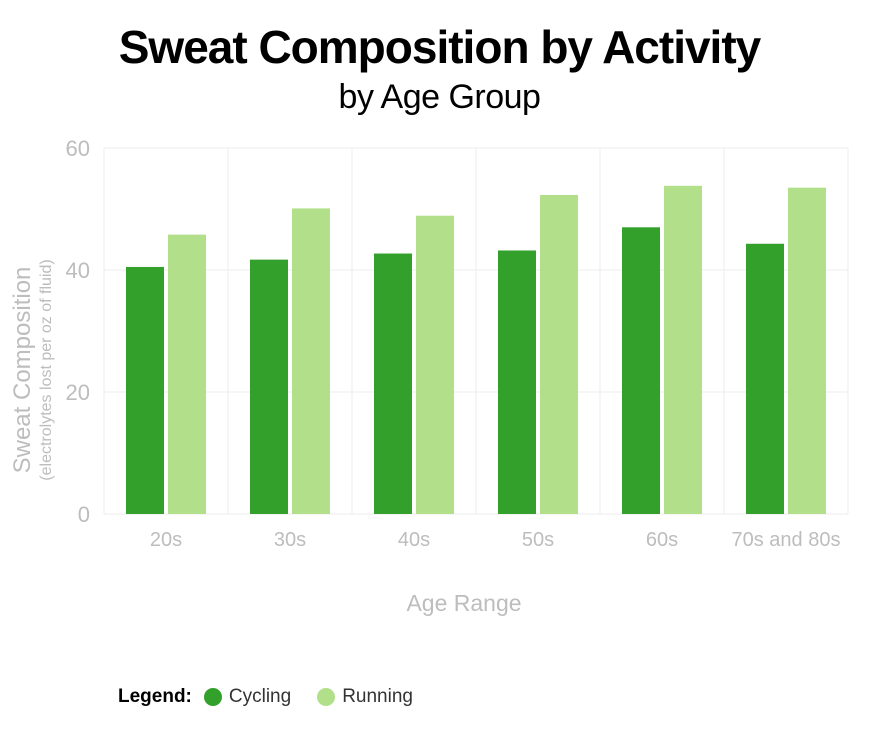 The height and width of the screenshot is (731, 879). I want to click on legend-label-running: Running, so click(377, 696).